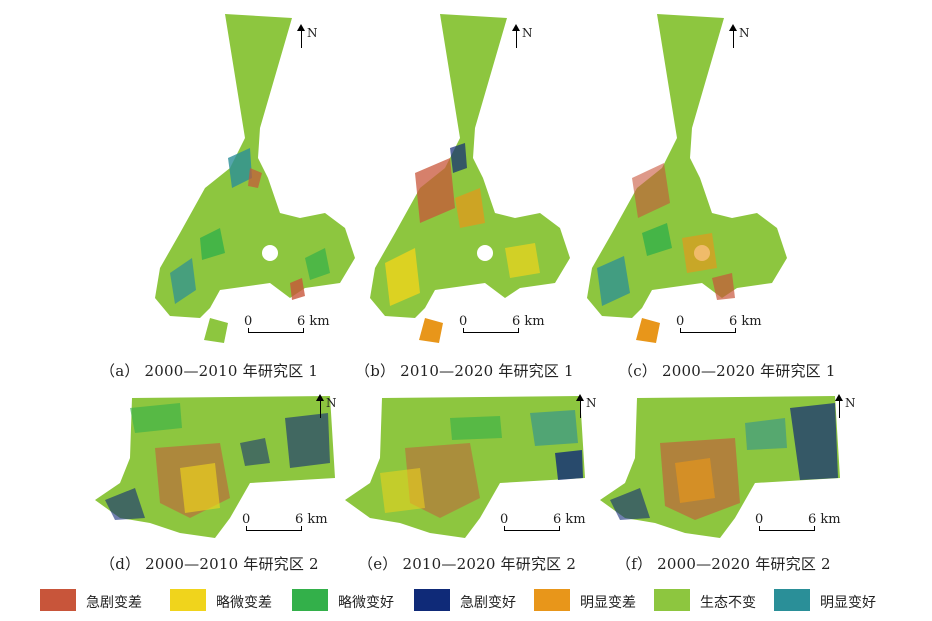 The image size is (932, 621). I want to click on map-region1-b, so click(470, 178).